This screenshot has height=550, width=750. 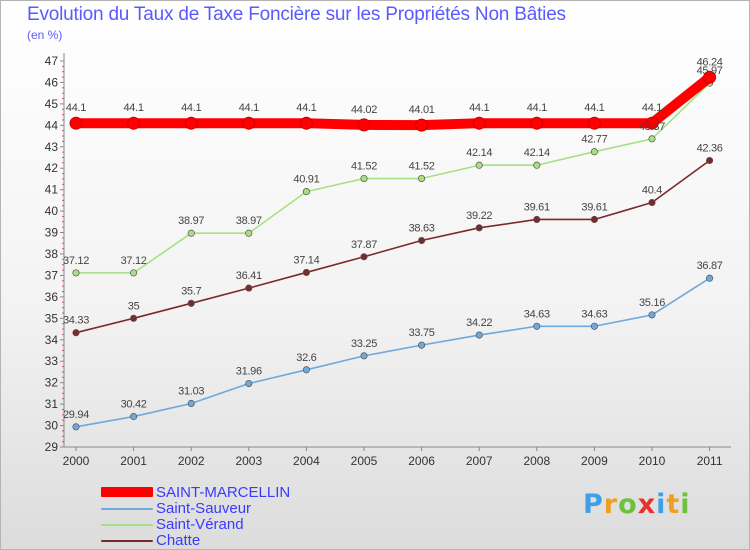 I want to click on proxiti-logo: Proxiti, so click(x=637, y=504).